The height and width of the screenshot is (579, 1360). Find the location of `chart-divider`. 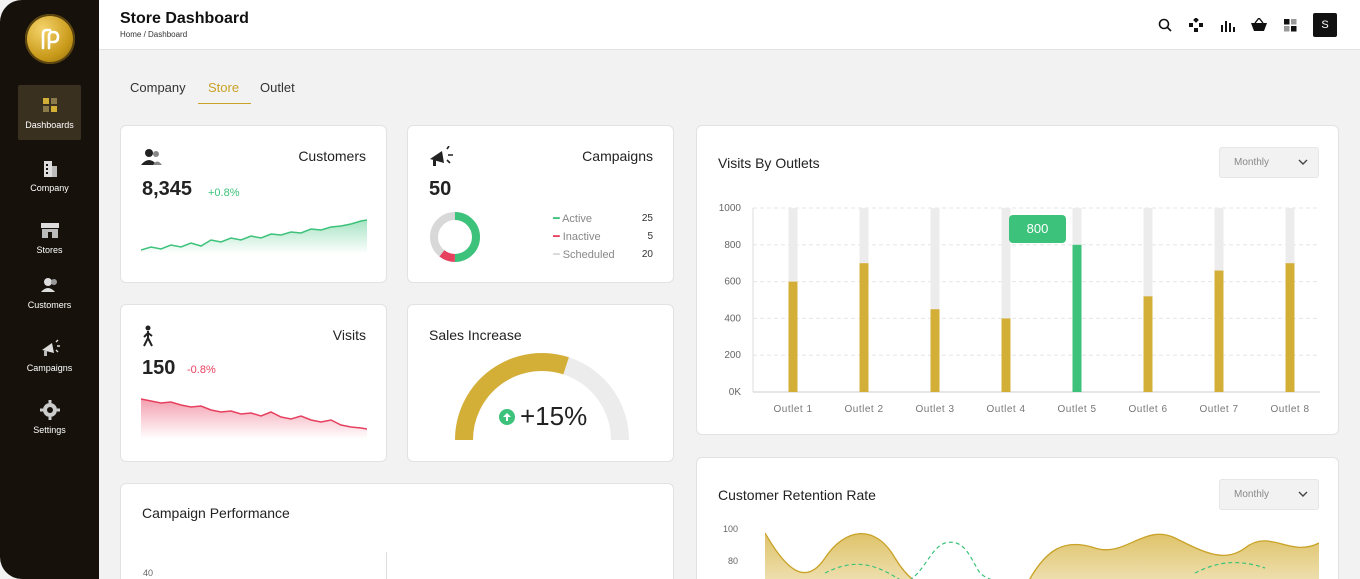

chart-divider is located at coordinates (386, 565).